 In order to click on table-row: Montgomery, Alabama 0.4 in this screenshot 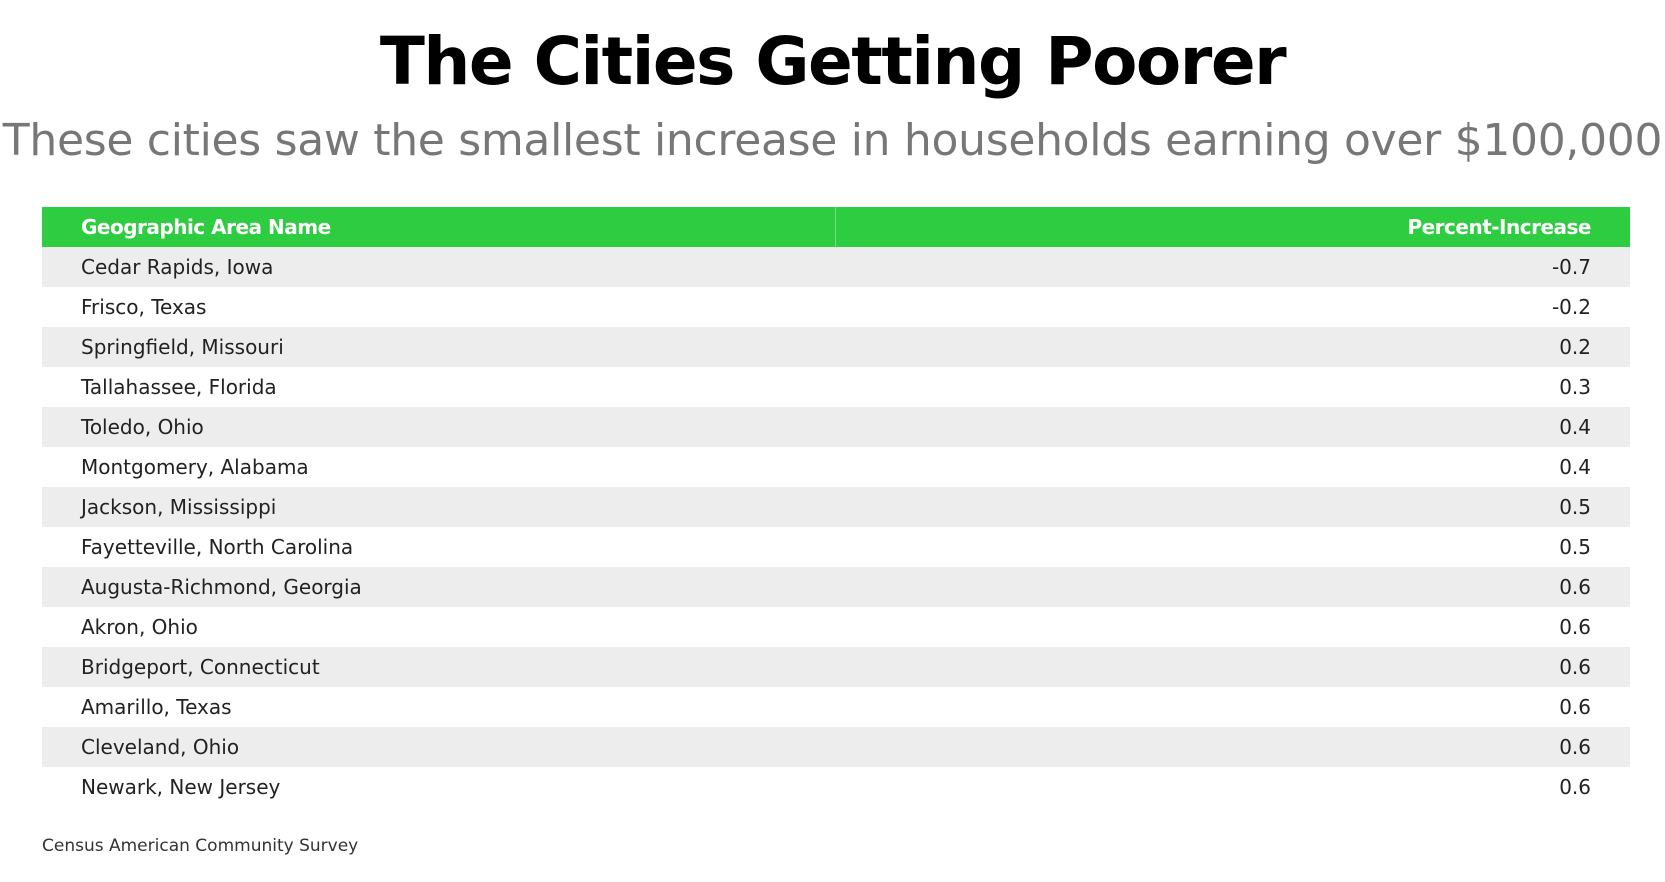, I will do `click(836, 467)`.